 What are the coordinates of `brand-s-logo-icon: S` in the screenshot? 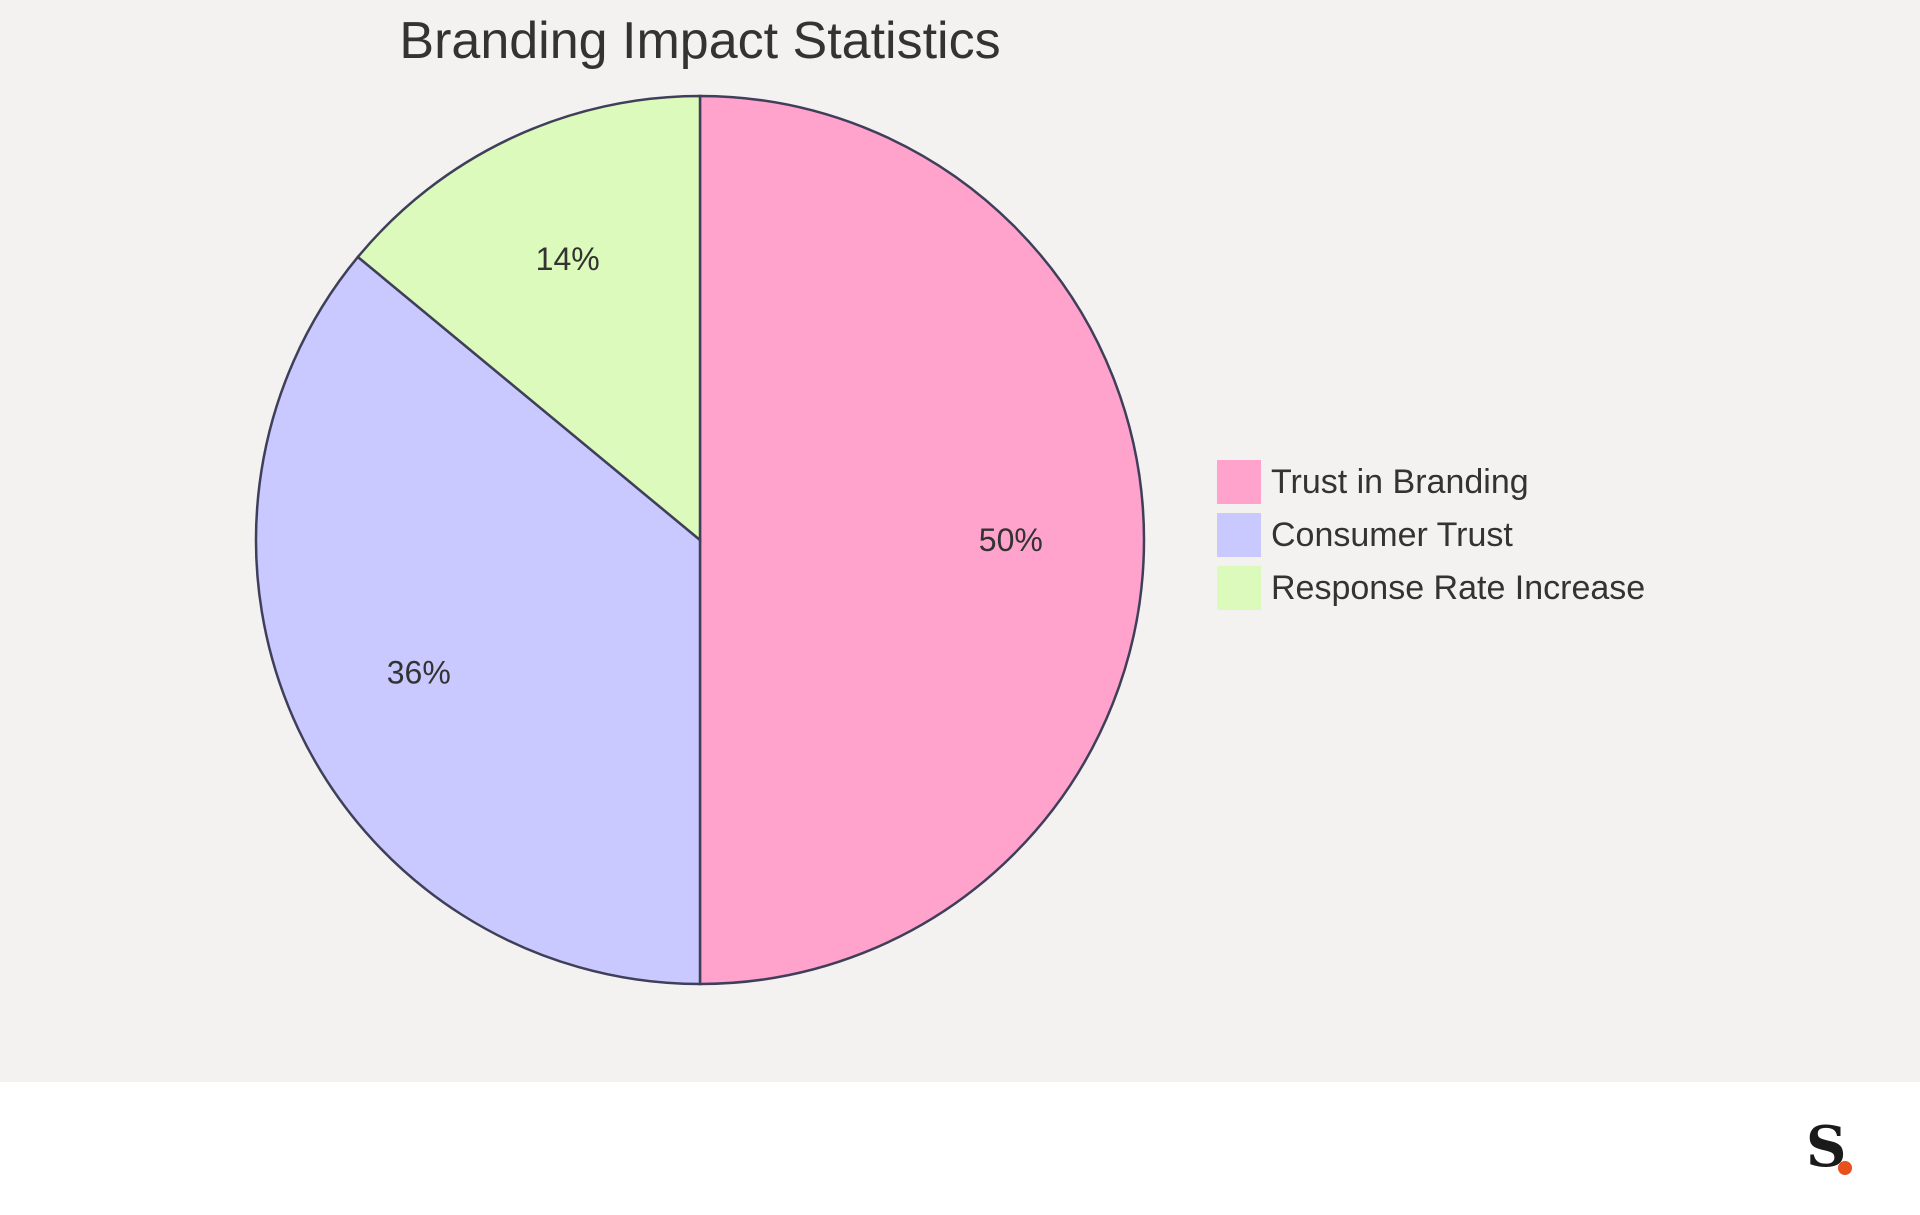 It's located at (1836, 1150).